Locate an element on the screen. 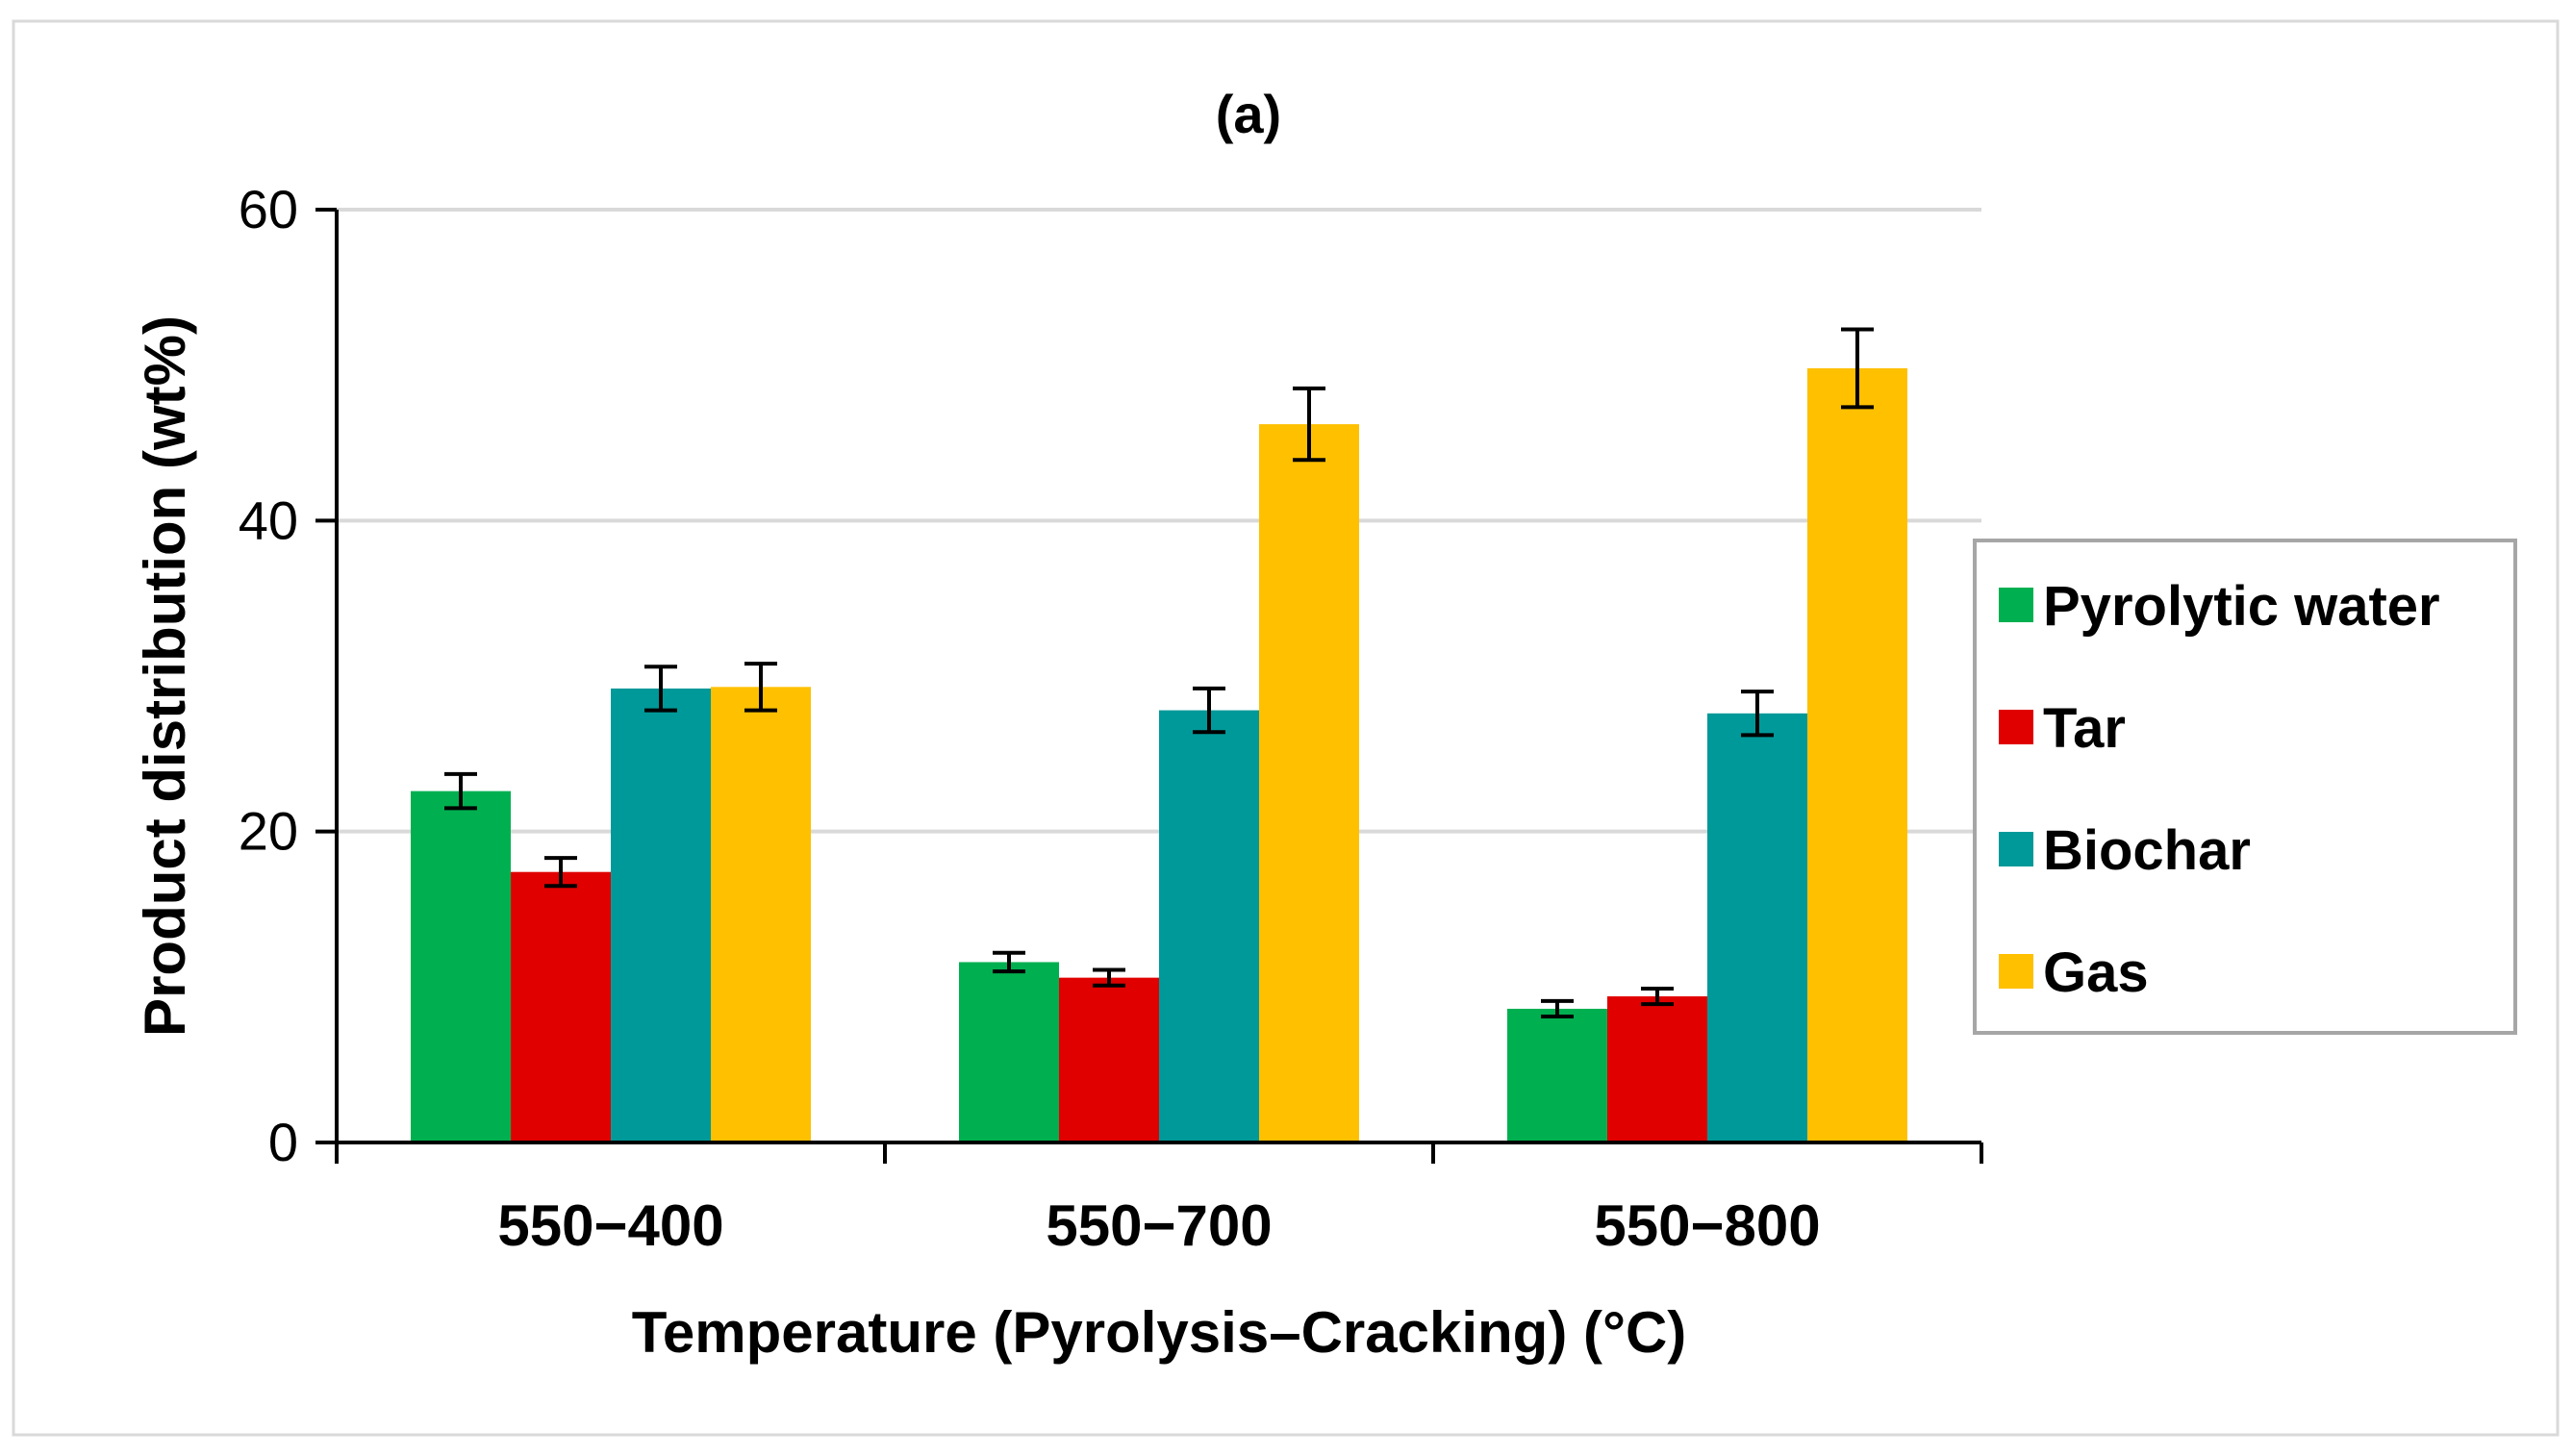  x-tick-label: 550−800 is located at coordinates (1707, 1226).